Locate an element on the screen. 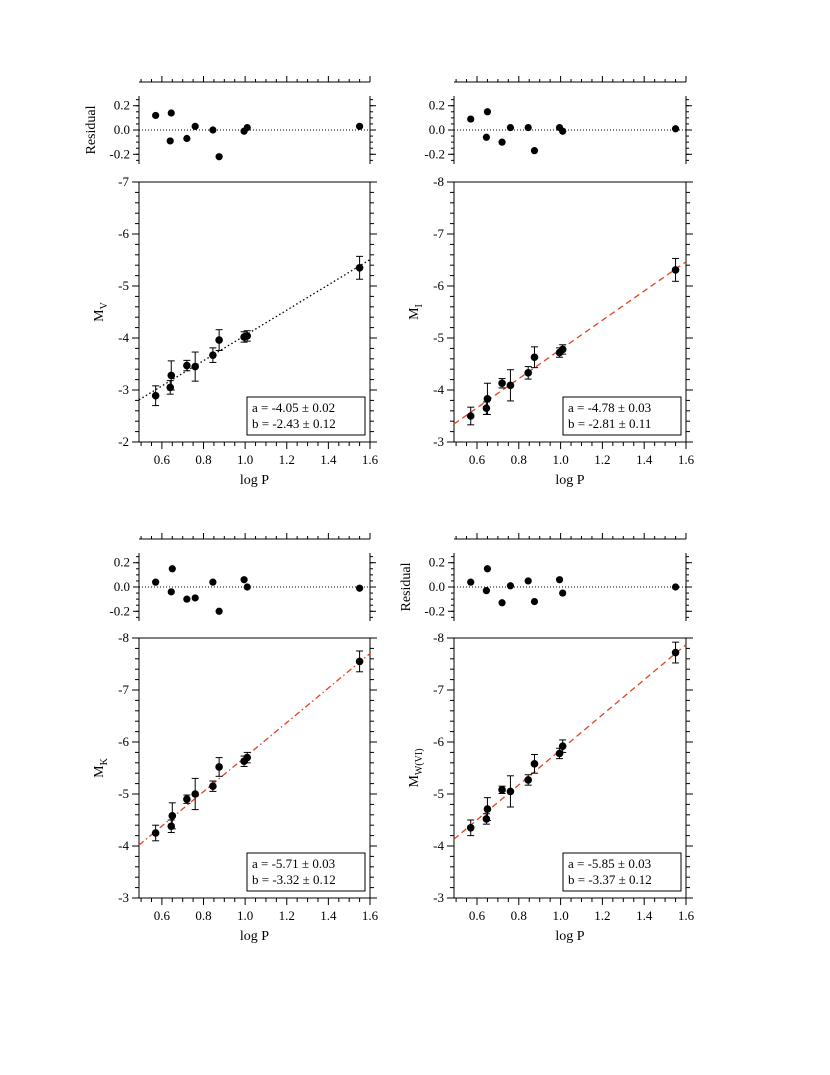 The image size is (830, 1075). fit-legend-line: a = -5.85 ± 0.03 is located at coordinates (609, 863).